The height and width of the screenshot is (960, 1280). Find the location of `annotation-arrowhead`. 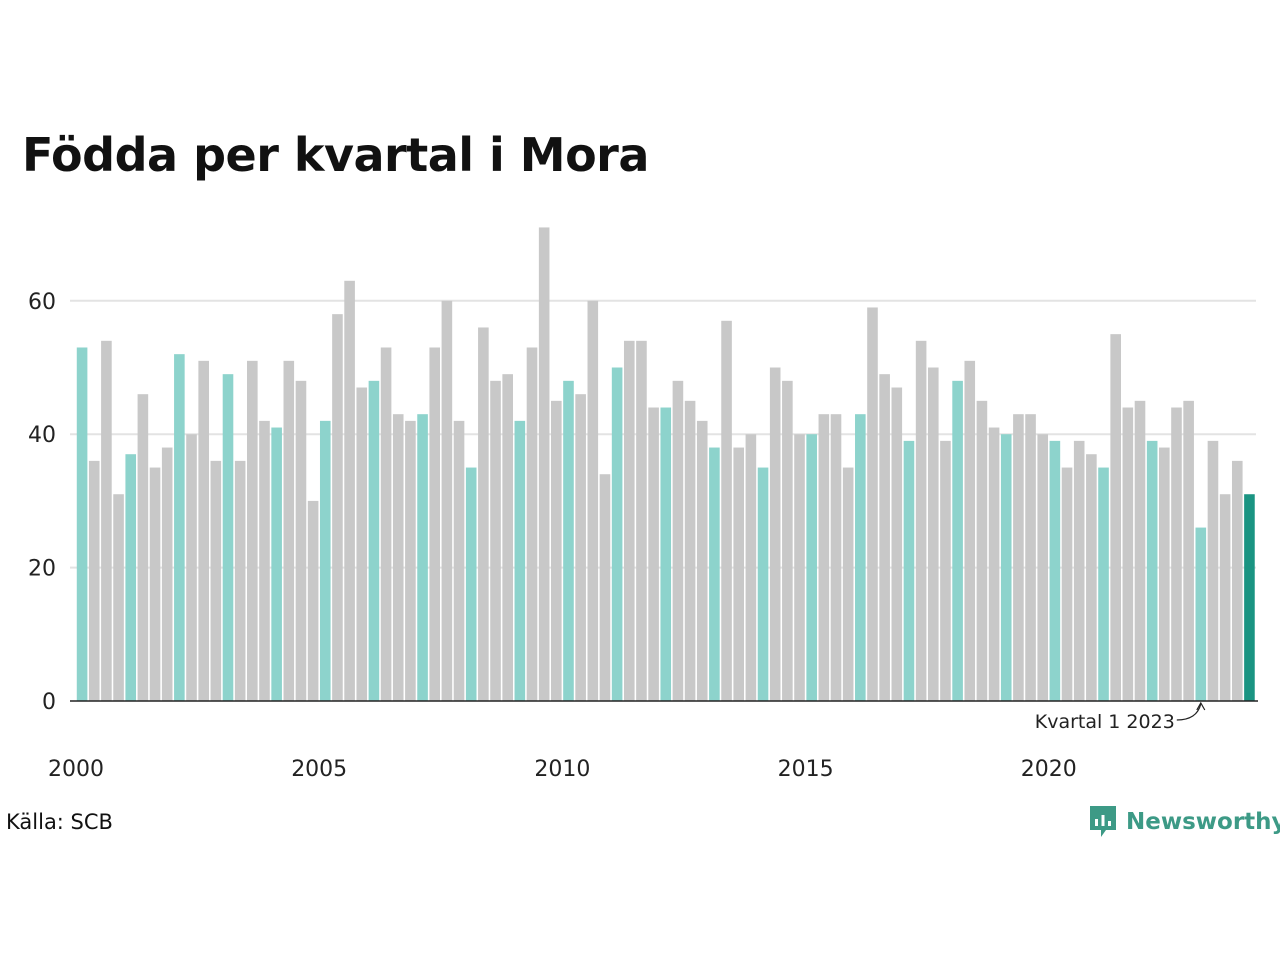

annotation-arrowhead is located at coordinates (1201, 706).